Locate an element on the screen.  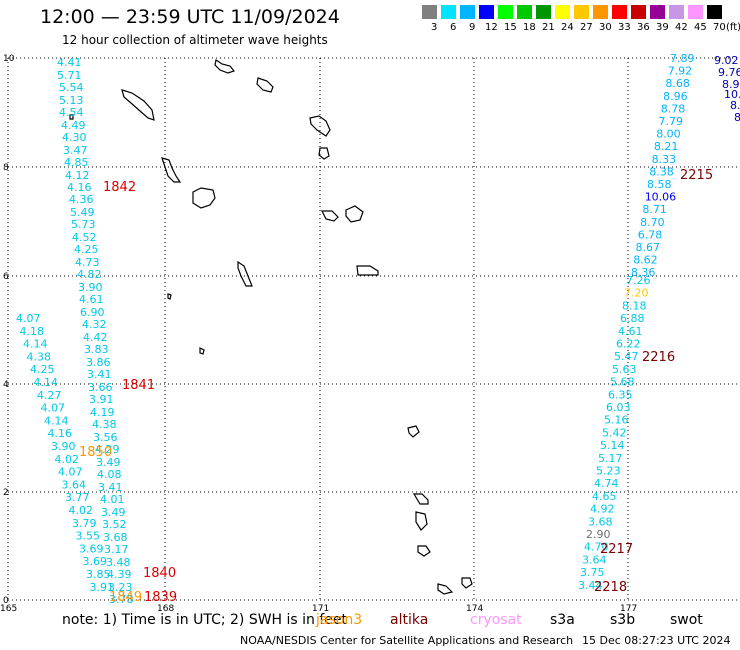
wave-height-value: 5.14 is located at coordinates (612, 445).